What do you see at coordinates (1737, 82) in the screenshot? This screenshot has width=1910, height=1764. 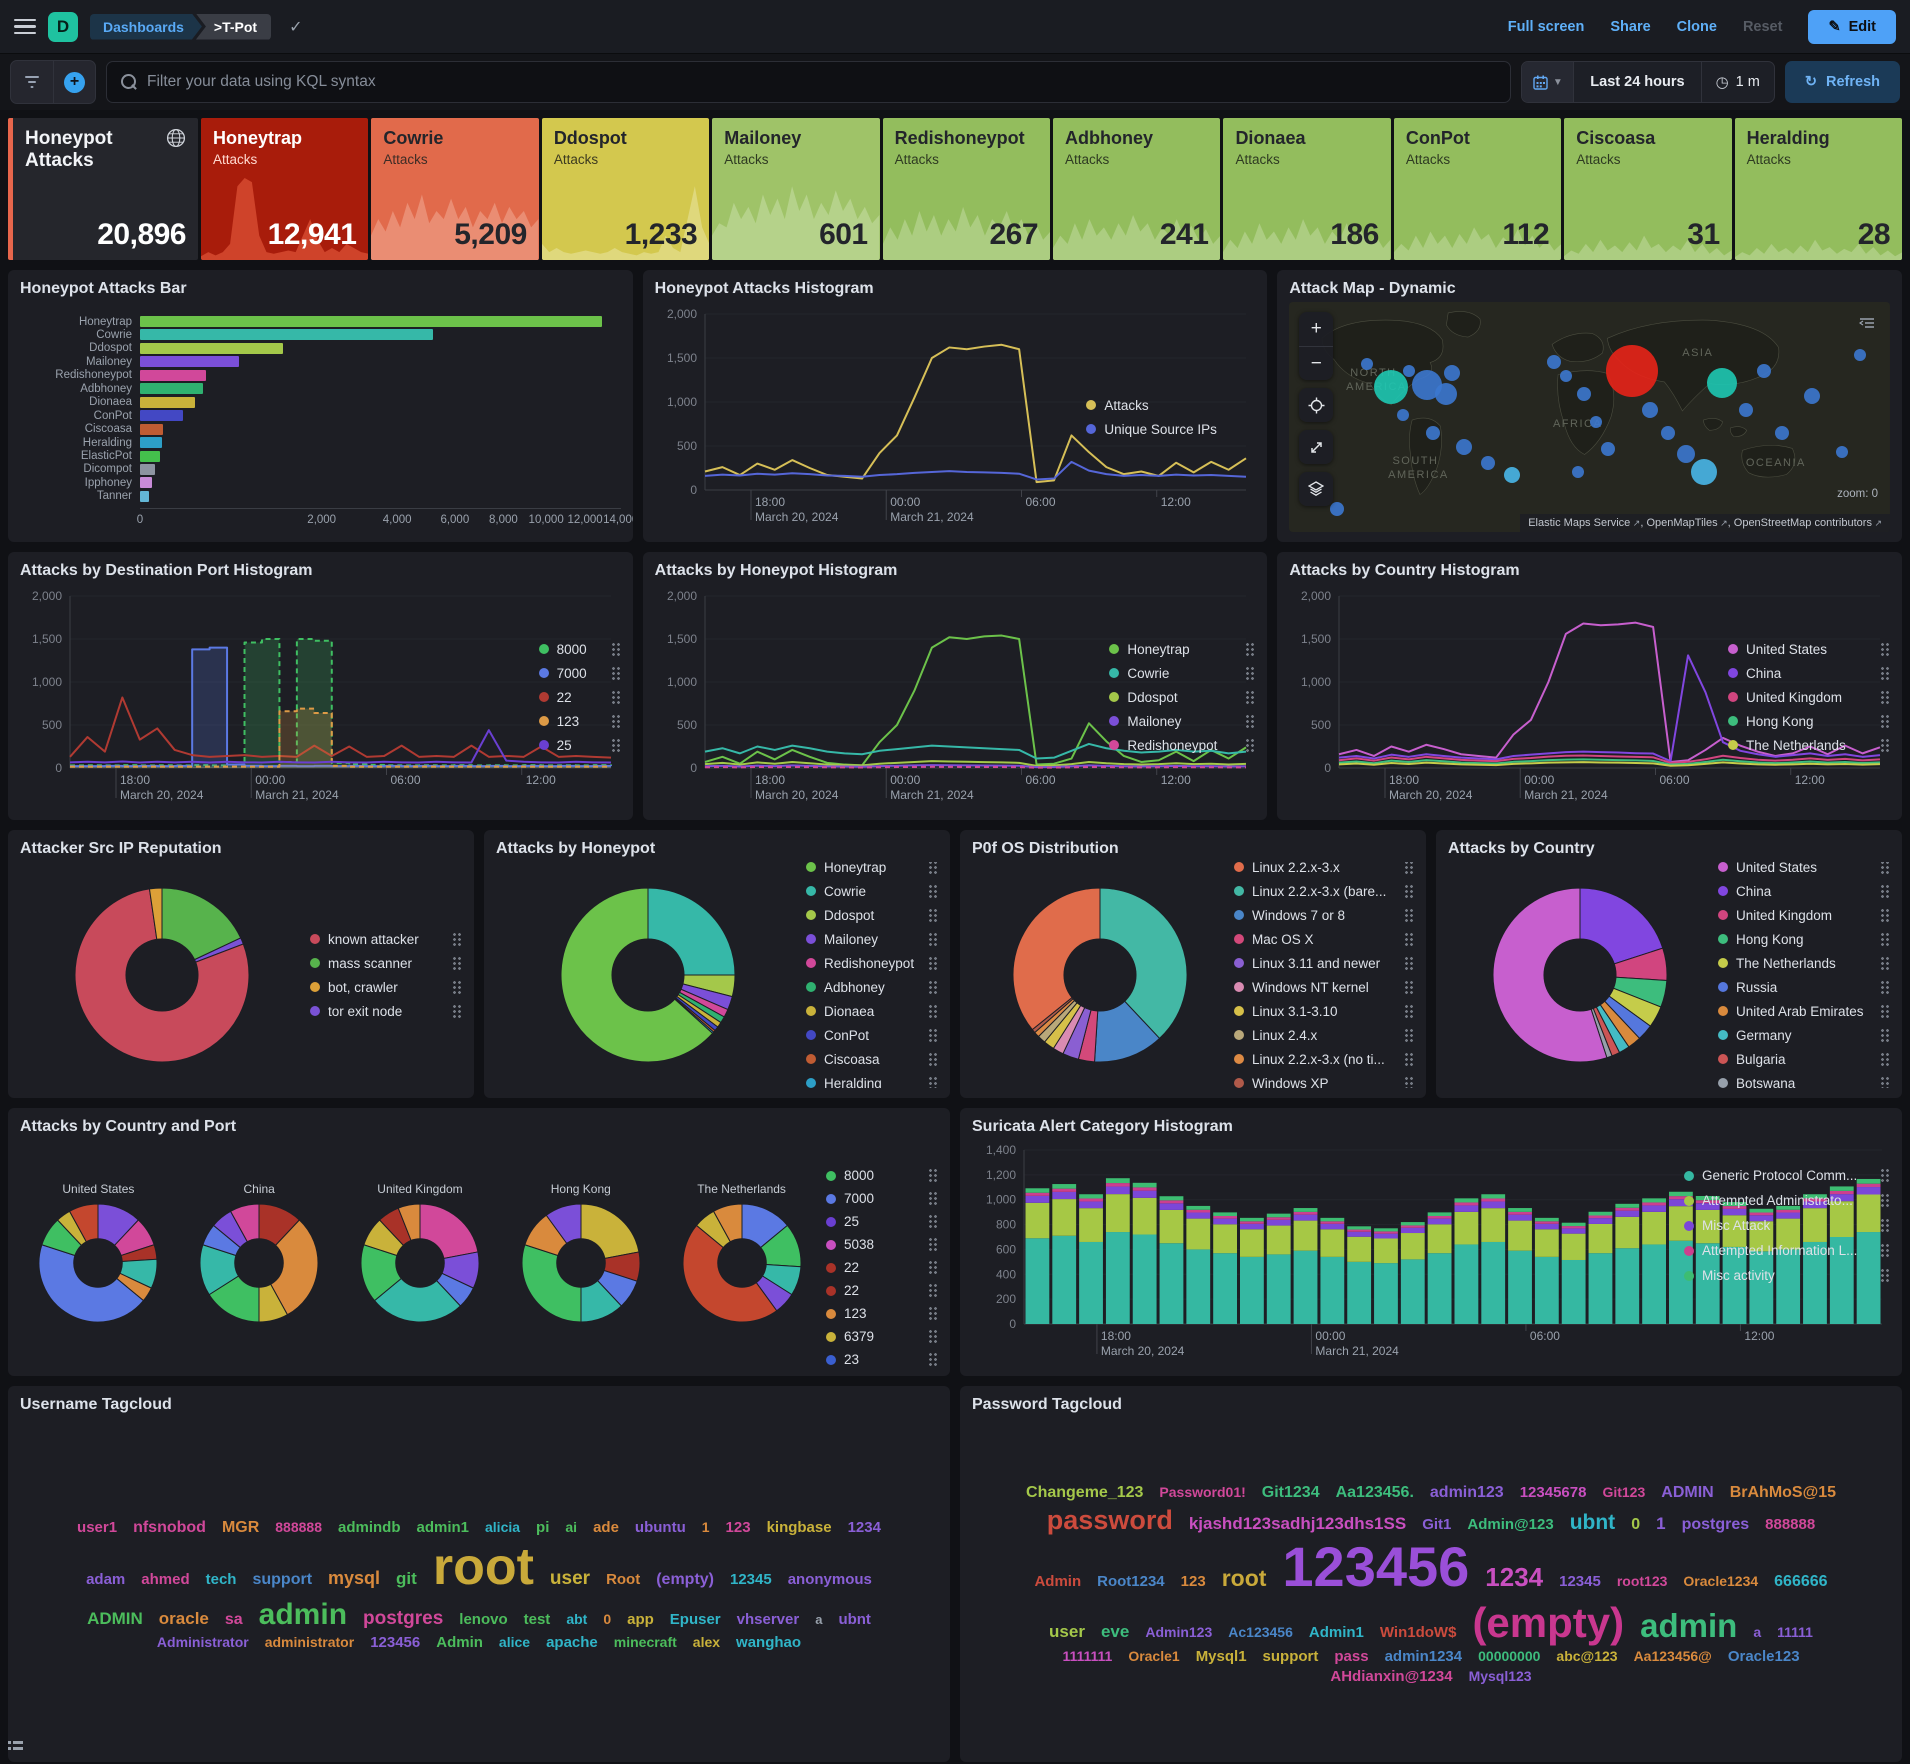 I see `refresh-interval: ◷ 1 m` at bounding box center [1737, 82].